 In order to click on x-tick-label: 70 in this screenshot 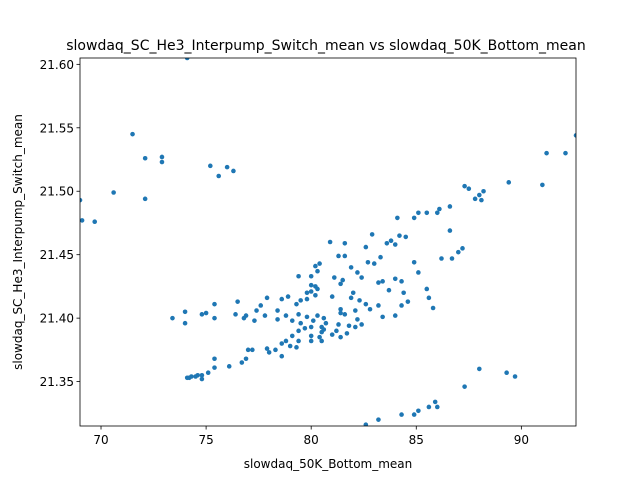, I will do `click(100, 440)`.